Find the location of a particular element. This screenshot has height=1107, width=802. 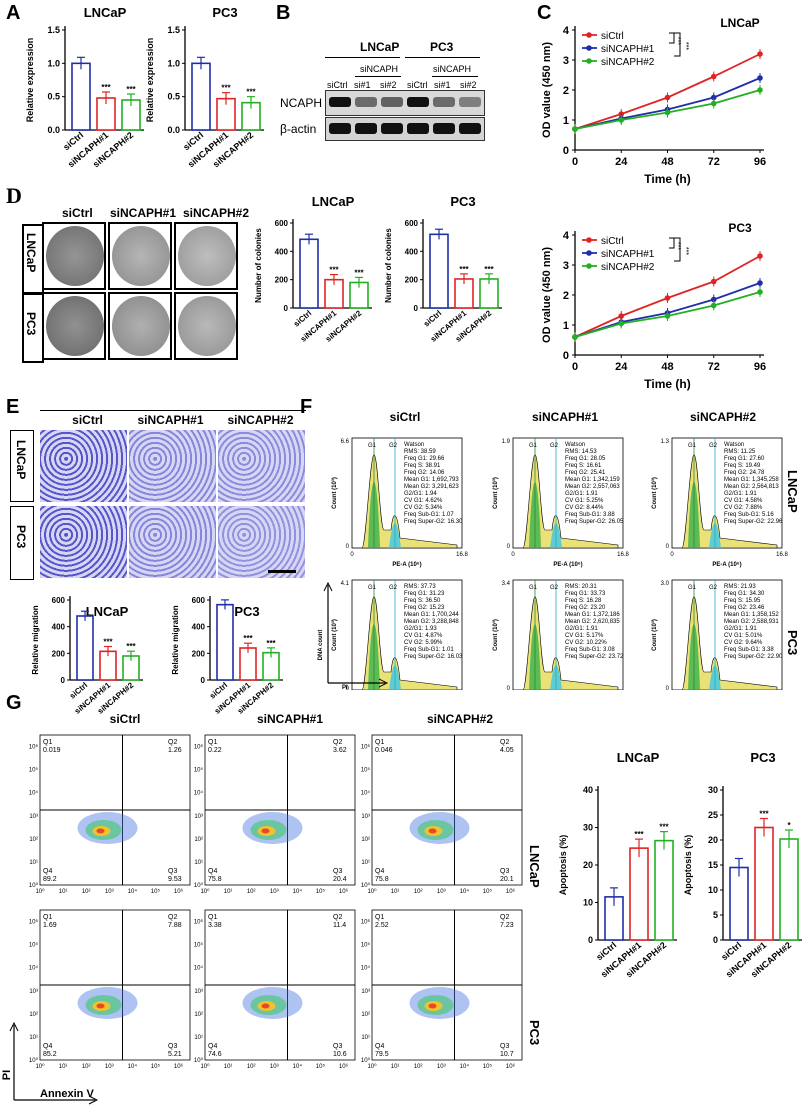

q2-label: Q2 is located at coordinates (504, 742).